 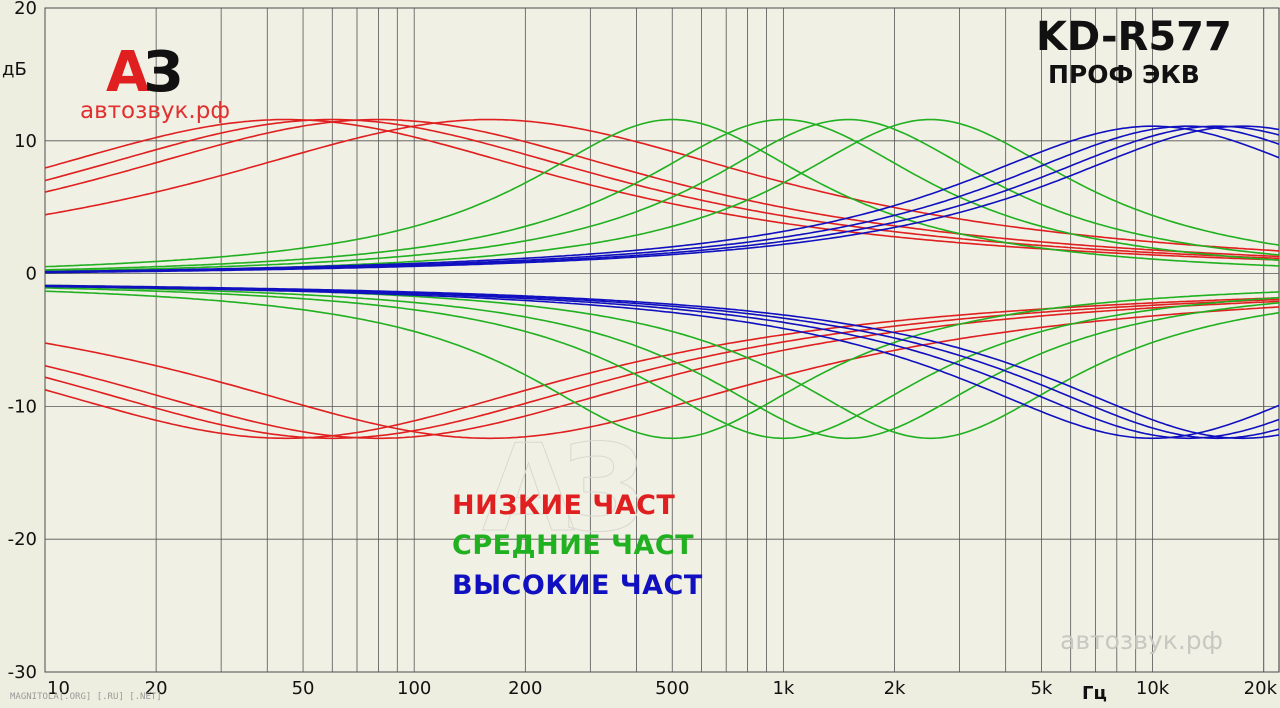 What do you see at coordinates (1153, 688) in the screenshot?
I see `x-tick-label: 10k` at bounding box center [1153, 688].